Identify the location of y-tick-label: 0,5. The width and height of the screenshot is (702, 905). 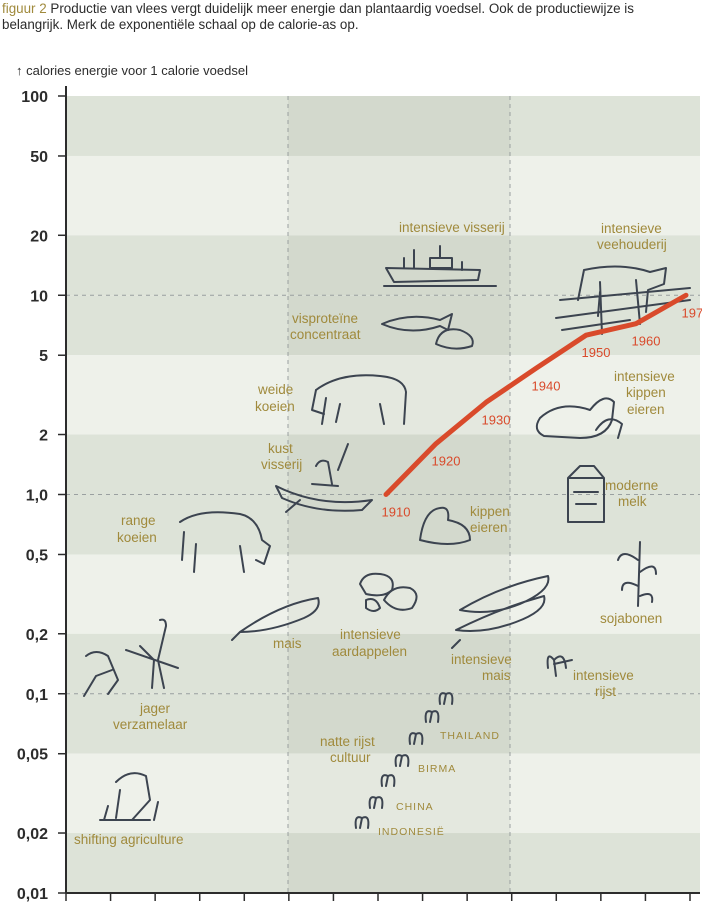
(37, 555).